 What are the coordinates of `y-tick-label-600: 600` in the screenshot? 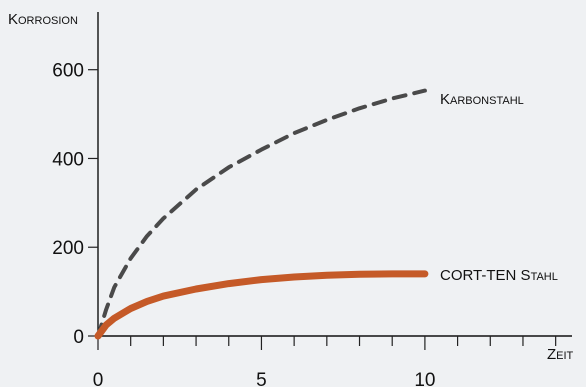 It's located at (68, 71).